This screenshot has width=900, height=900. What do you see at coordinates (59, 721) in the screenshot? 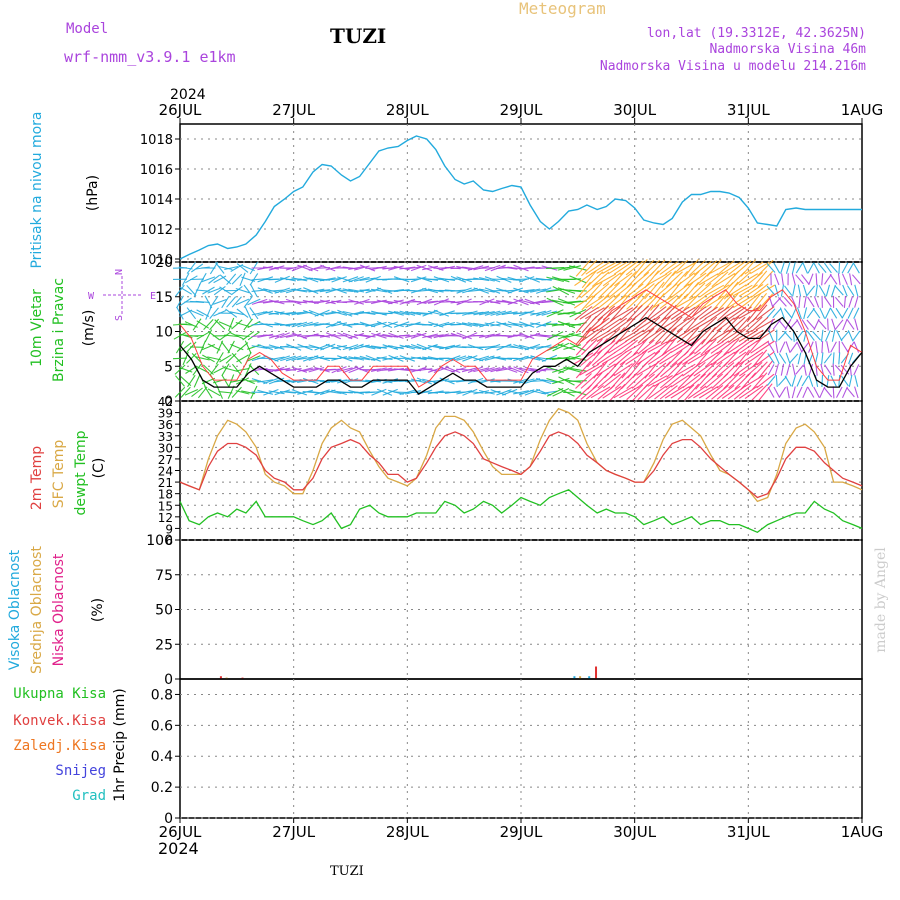
I see `precip-label-conv: Konvek.Kisa` at bounding box center [59, 721].